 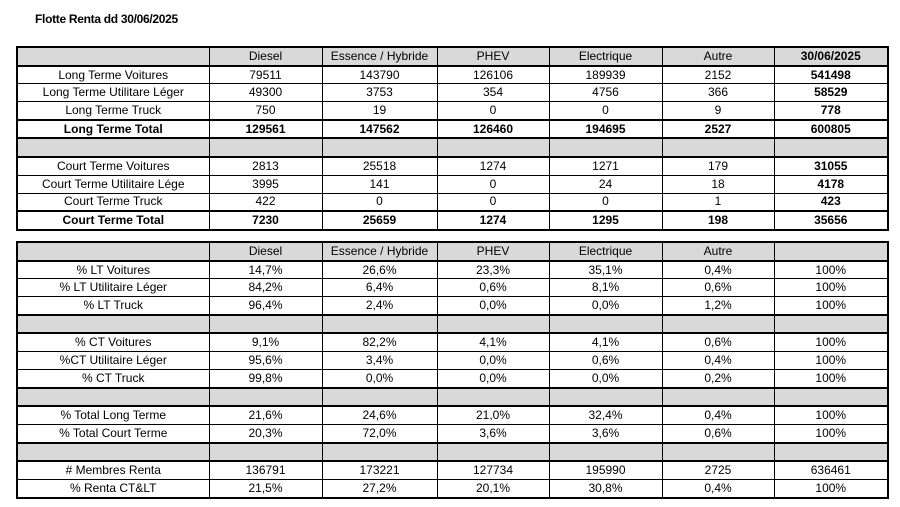 What do you see at coordinates (452, 324) in the screenshot?
I see `separator-row` at bounding box center [452, 324].